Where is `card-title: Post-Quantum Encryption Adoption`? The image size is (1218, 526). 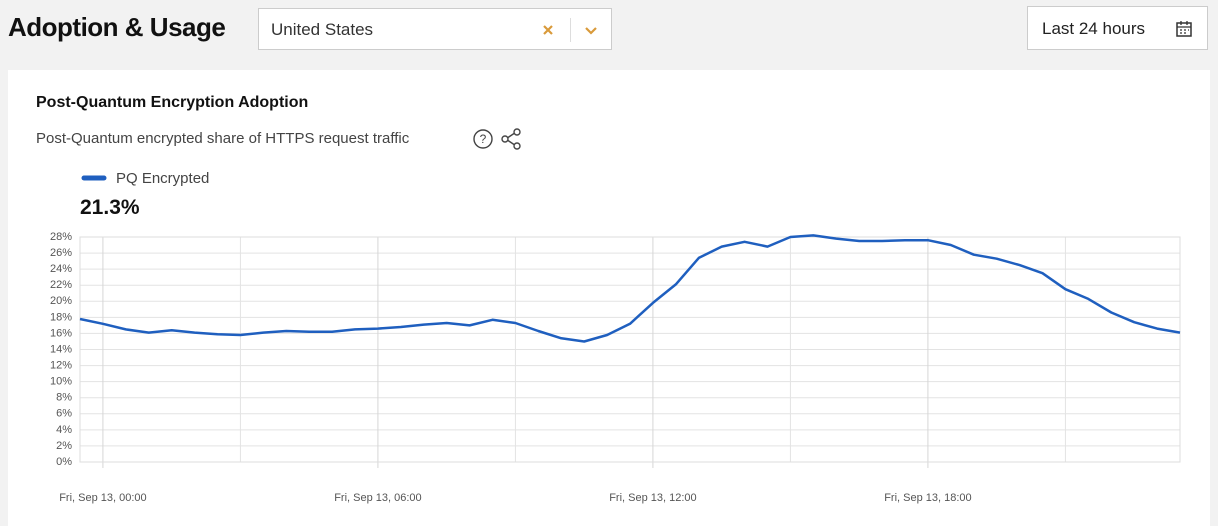
card-title: Post-Quantum Encryption Adoption is located at coordinates (172, 102).